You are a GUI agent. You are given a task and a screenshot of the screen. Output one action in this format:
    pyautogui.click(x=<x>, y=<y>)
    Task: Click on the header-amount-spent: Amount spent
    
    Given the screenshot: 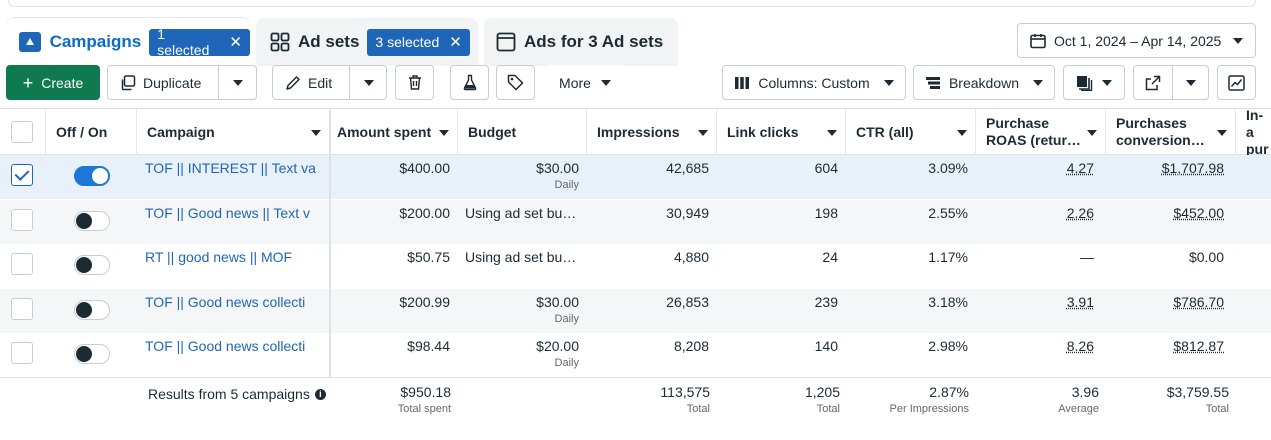 What is the action you would take?
    pyautogui.click(x=394, y=132)
    